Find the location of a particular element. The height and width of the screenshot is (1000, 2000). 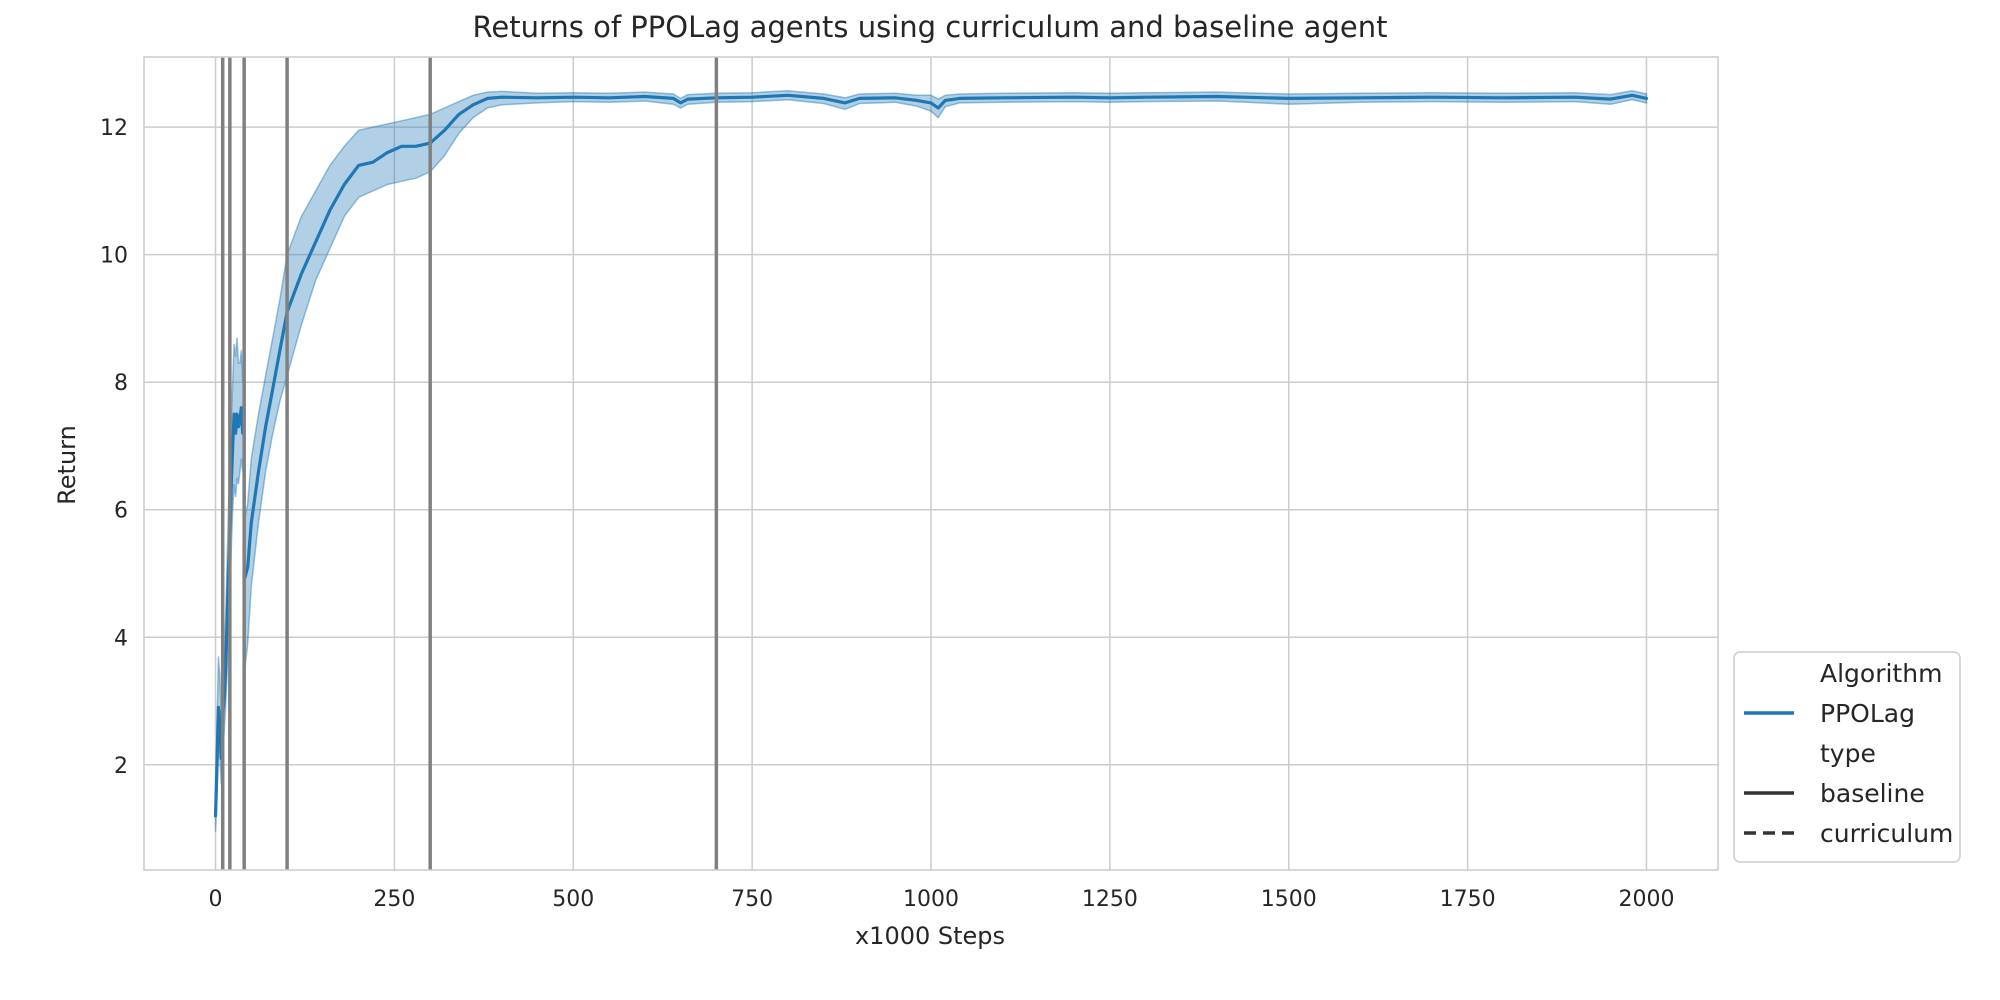

x-tick-label: 500 is located at coordinates (573, 899).